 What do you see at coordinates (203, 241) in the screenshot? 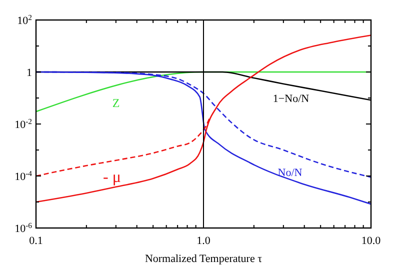
I see `x-tick-label: 1.0` at bounding box center [203, 241].